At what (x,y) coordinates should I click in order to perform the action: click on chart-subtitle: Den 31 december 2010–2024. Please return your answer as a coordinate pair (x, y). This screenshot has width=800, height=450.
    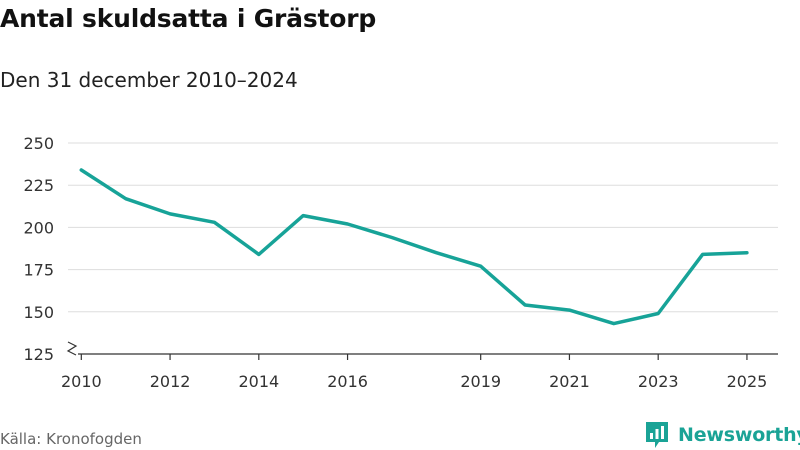
    Looking at the image, I should click on (149, 80).